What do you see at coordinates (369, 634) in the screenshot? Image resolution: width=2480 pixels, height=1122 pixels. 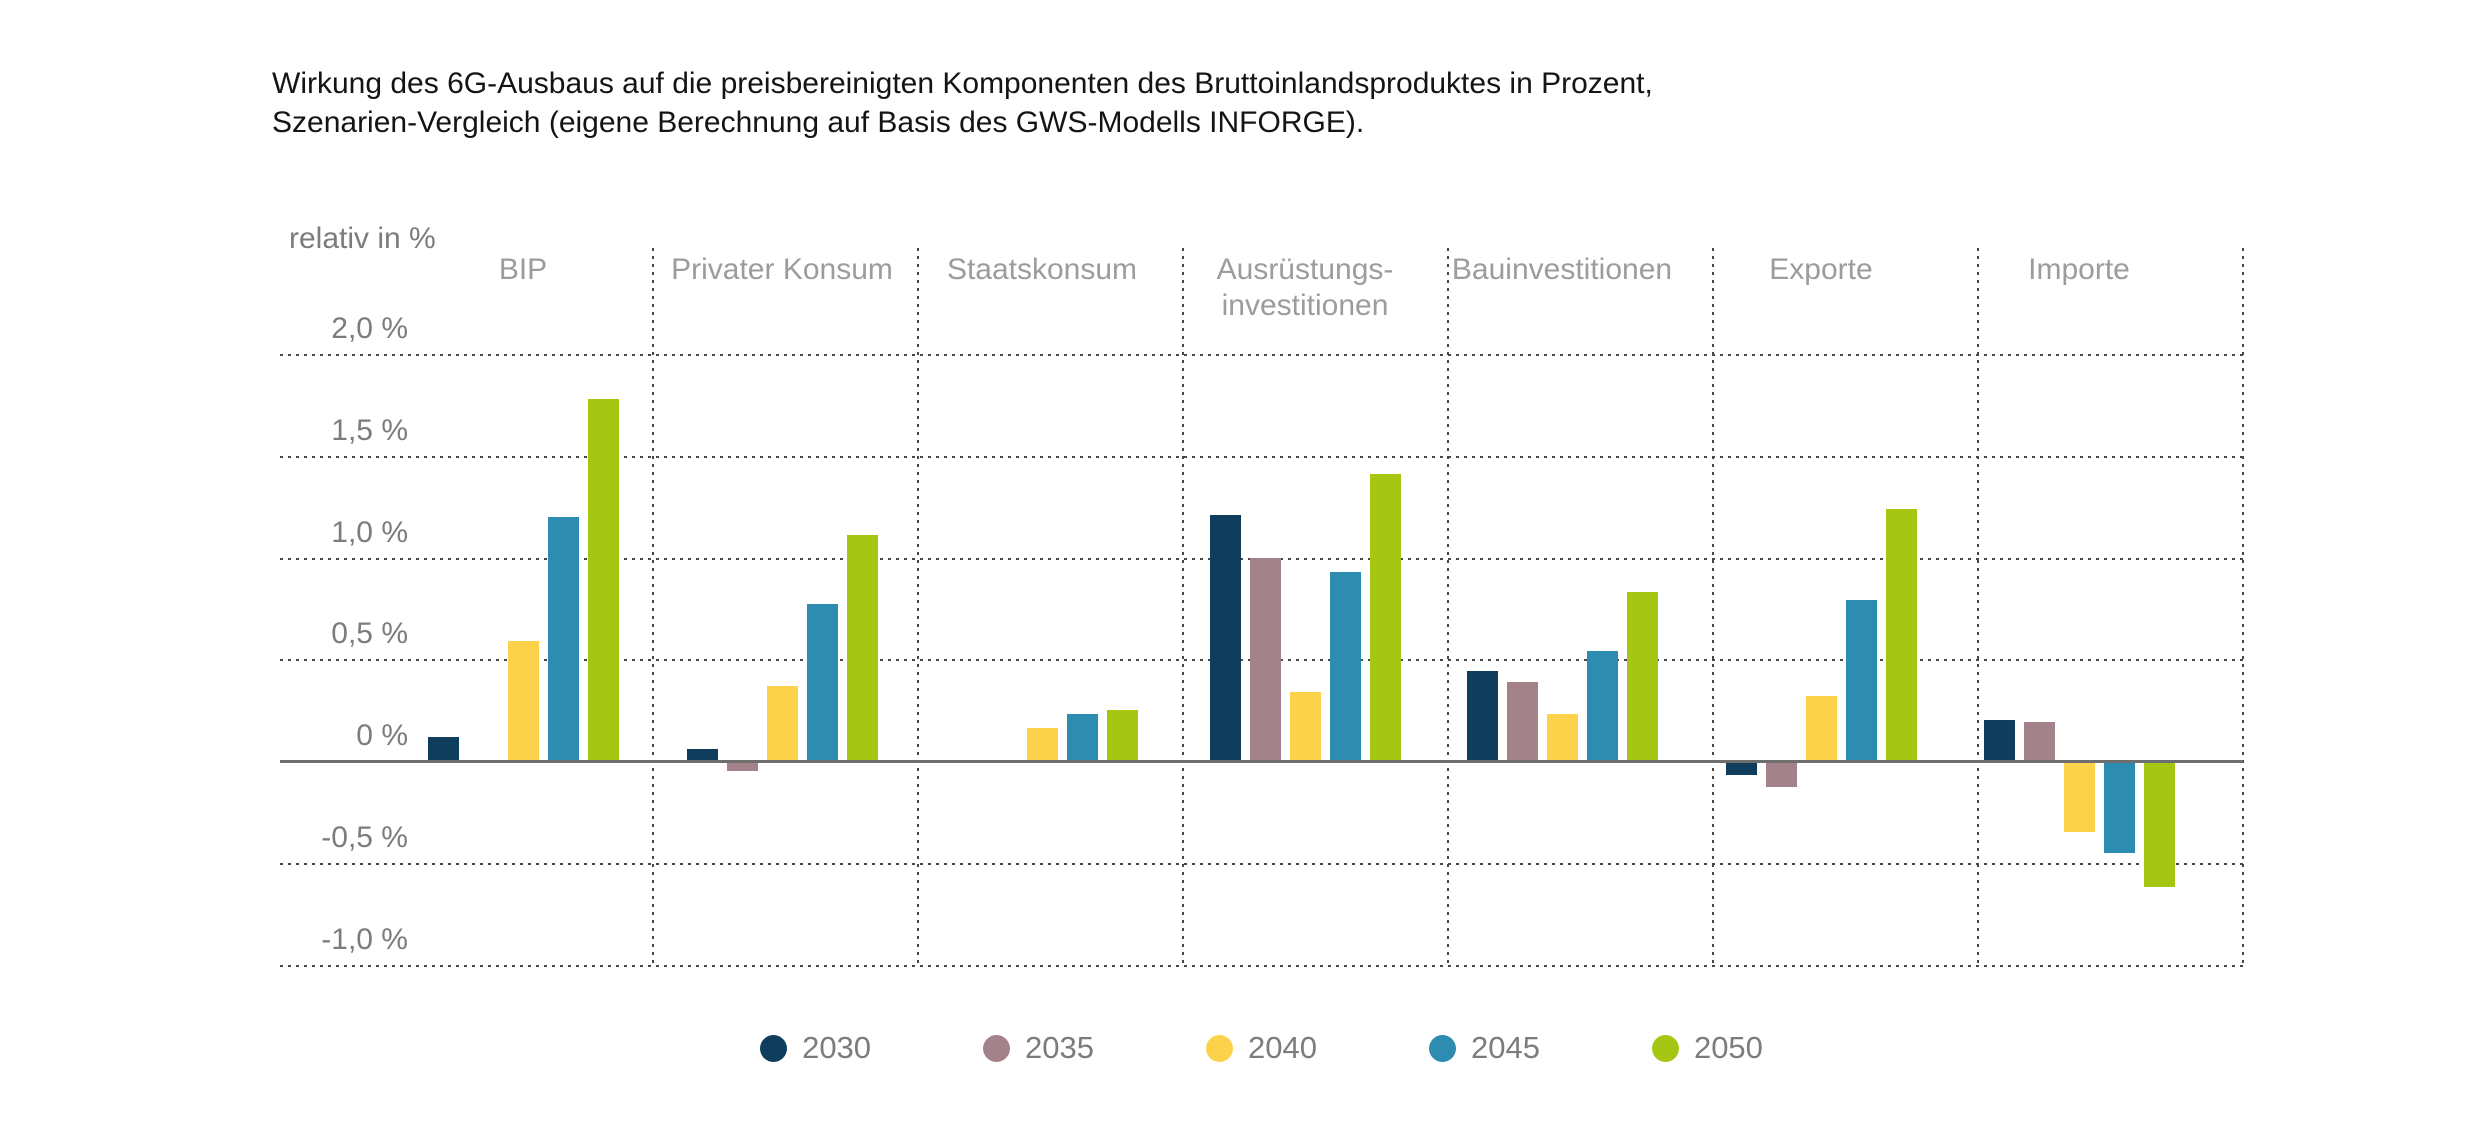 I see `y-tick-0-5-: 0,5 %` at bounding box center [369, 634].